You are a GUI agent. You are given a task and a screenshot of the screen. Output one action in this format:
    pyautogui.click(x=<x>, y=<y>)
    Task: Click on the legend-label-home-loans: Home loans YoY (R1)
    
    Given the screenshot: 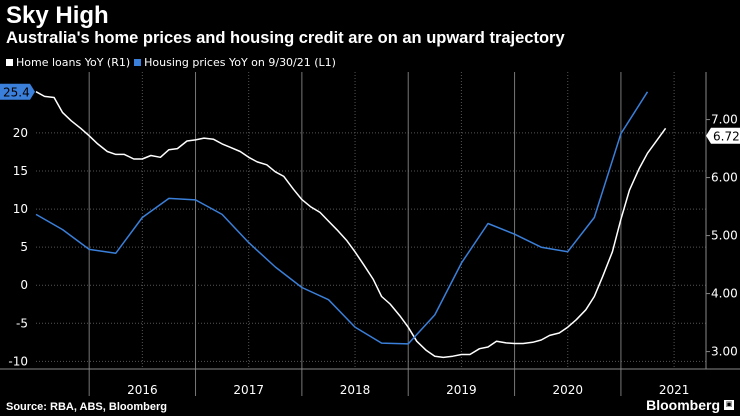 What is the action you would take?
    pyautogui.click(x=73, y=62)
    